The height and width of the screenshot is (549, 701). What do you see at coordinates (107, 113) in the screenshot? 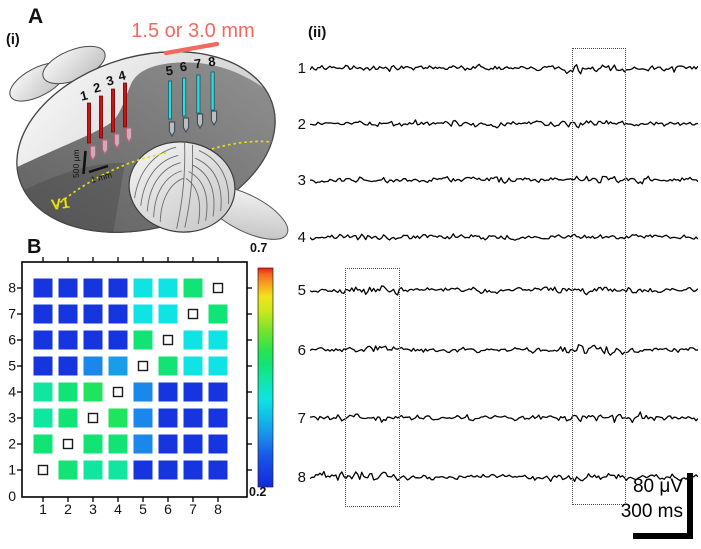
I see `red-electrodes` at bounding box center [107, 113].